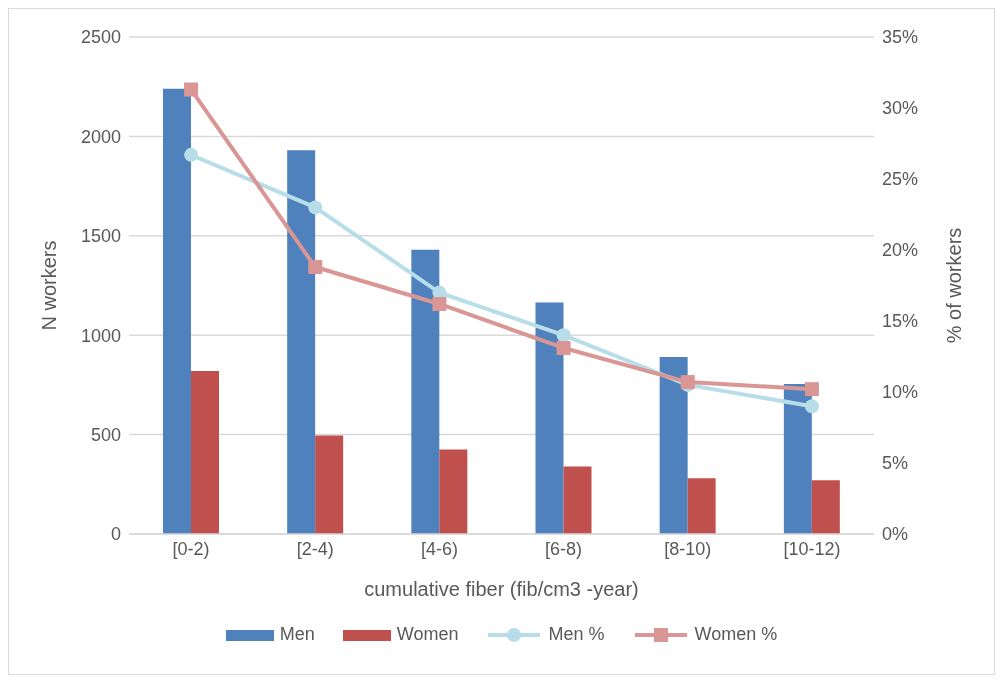 This screenshot has width=1007, height=687. I want to click on y2-tick-label: 20%, so click(900, 250).